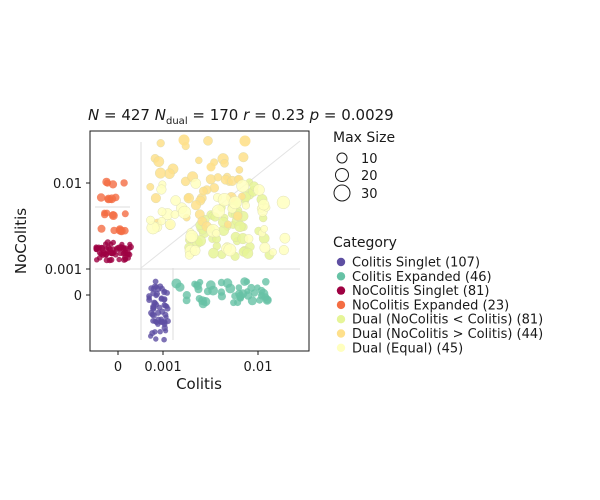  Describe the element at coordinates (430, 305) in the screenshot. I see `legend-label-3: NoColitis Expanded (23)` at that location.